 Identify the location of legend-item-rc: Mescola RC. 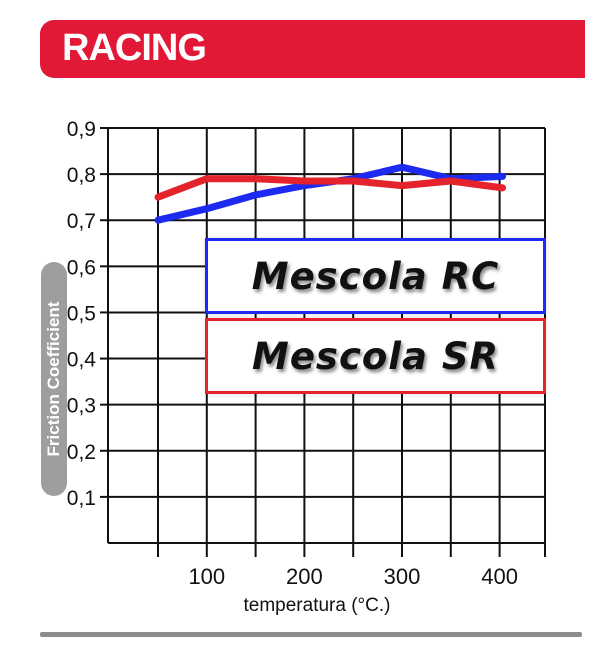
(375, 276).